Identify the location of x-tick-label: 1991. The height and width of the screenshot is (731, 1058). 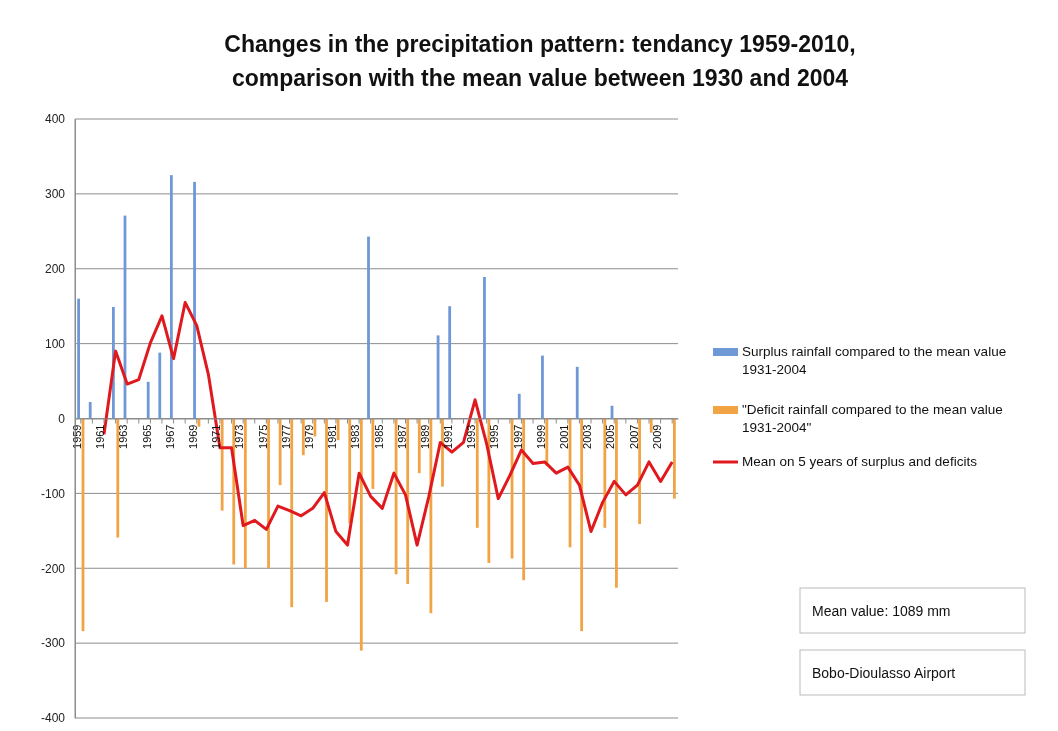
(448, 436).